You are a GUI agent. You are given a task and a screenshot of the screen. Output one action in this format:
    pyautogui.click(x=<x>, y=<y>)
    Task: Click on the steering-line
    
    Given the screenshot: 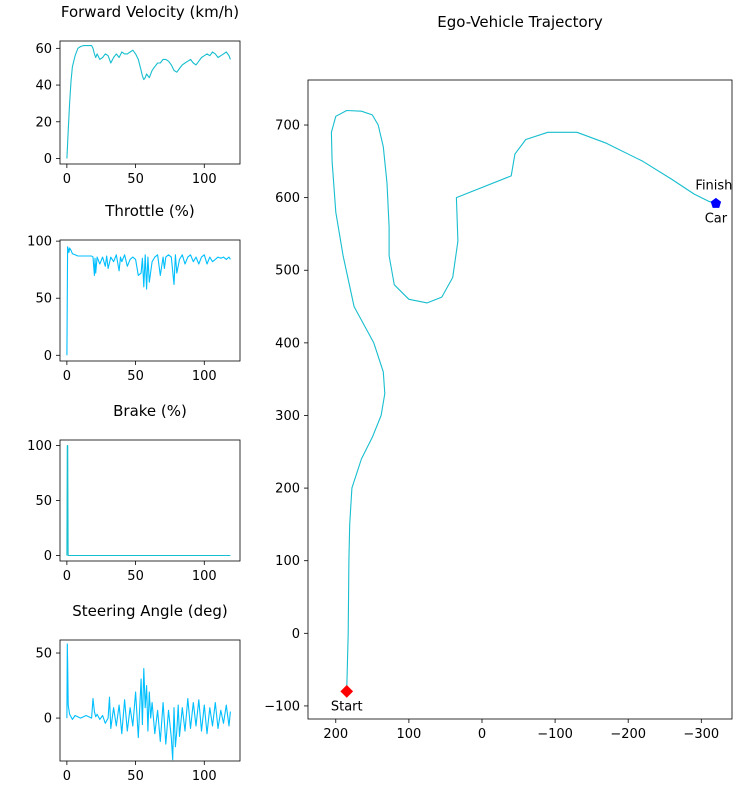 What is the action you would take?
    pyautogui.click(x=148, y=702)
    